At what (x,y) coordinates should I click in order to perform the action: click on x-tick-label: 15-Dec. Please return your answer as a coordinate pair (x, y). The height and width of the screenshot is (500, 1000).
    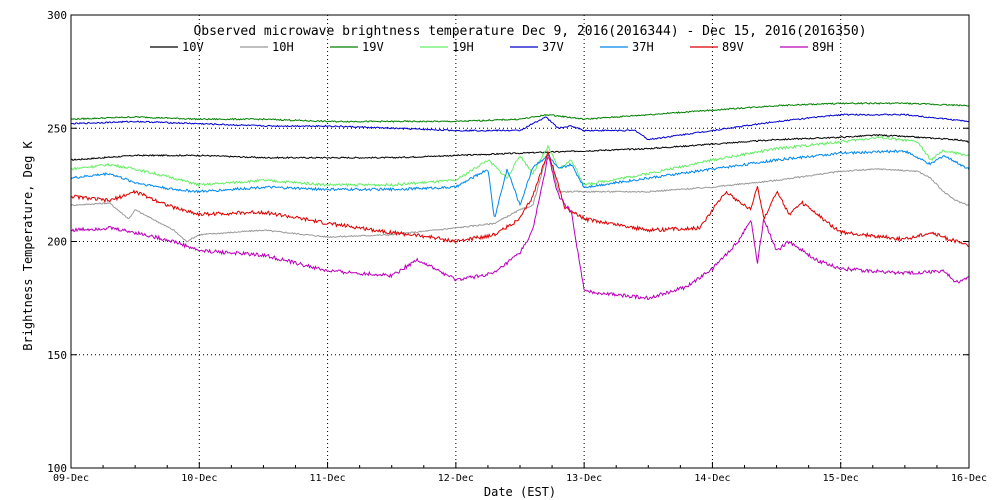
    Looking at the image, I should click on (841, 478).